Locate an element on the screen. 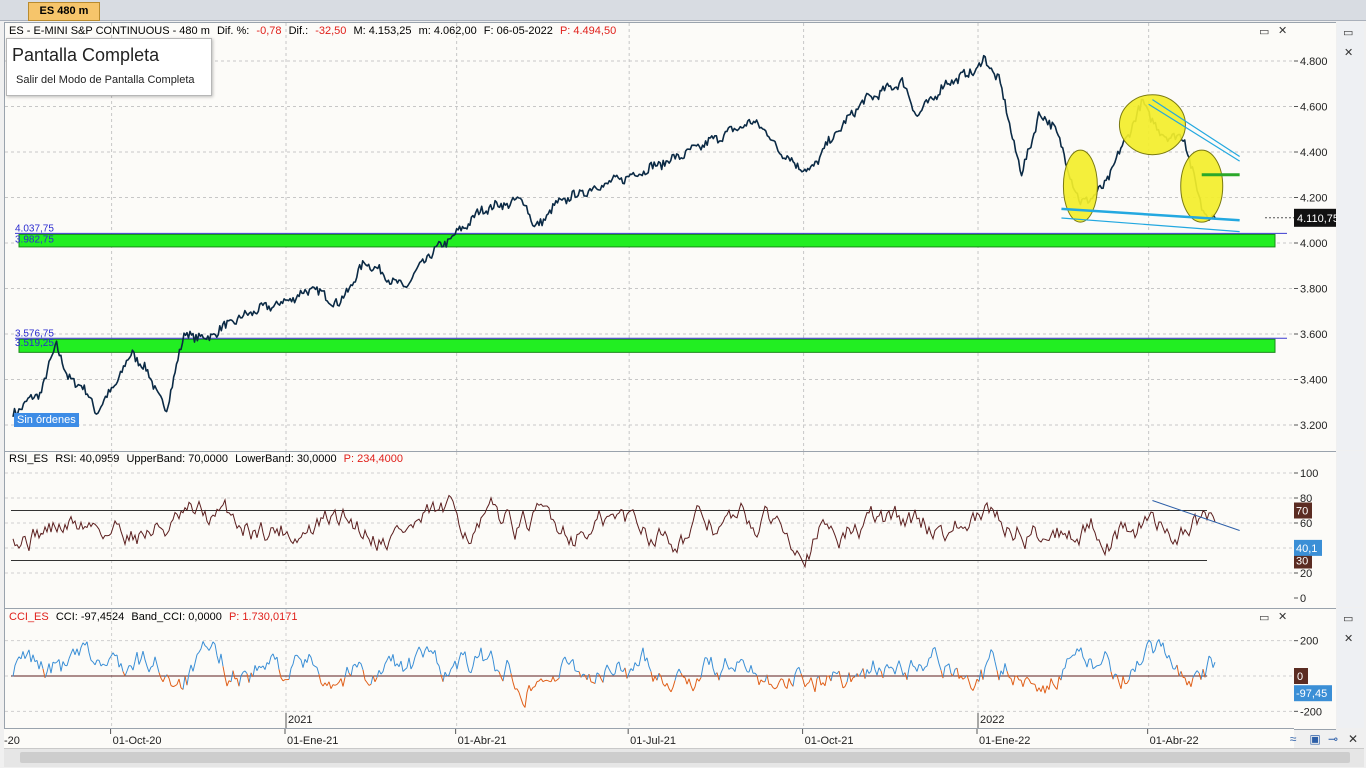 This screenshot has height=768, width=1366. rsi-value: RSI: 40,0959 is located at coordinates (87, 459).